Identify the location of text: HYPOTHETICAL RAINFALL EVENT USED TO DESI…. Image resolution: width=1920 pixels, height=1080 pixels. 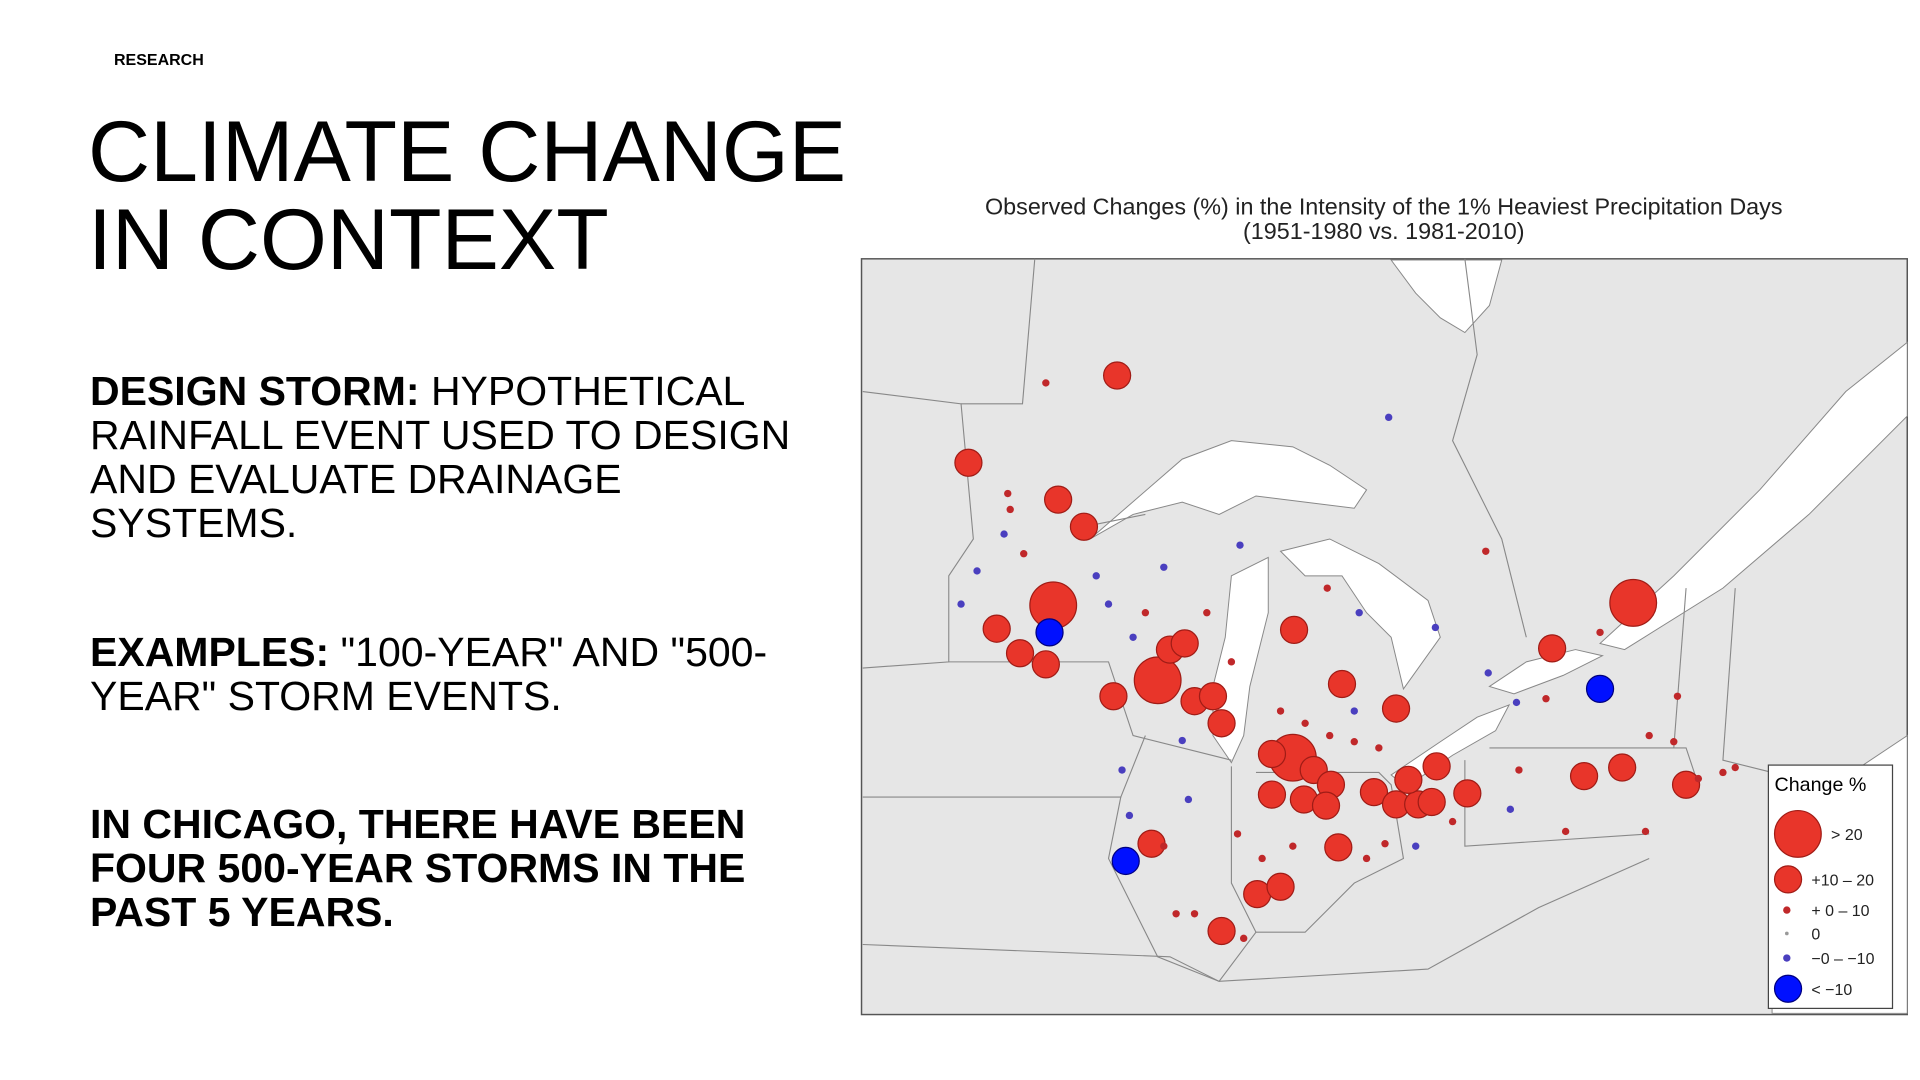
(440, 457).